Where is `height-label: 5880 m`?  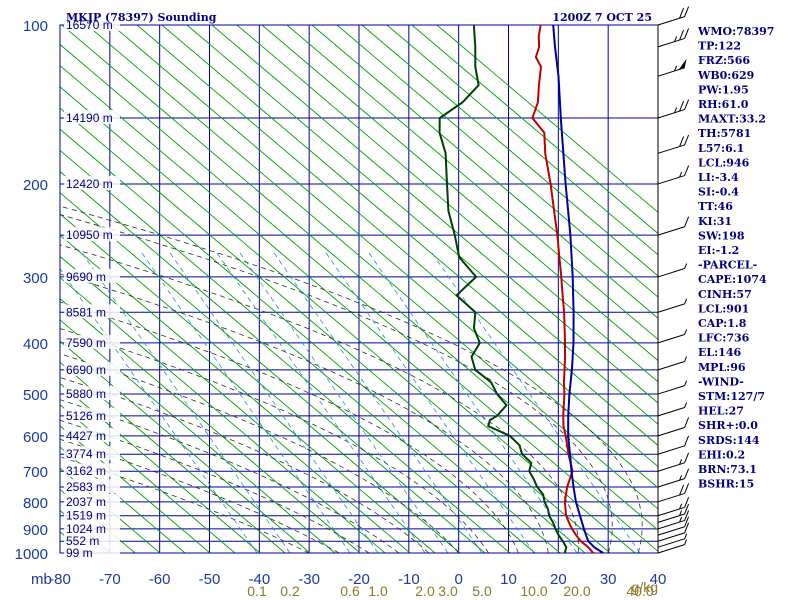 height-label: 5880 m is located at coordinates (86, 394).